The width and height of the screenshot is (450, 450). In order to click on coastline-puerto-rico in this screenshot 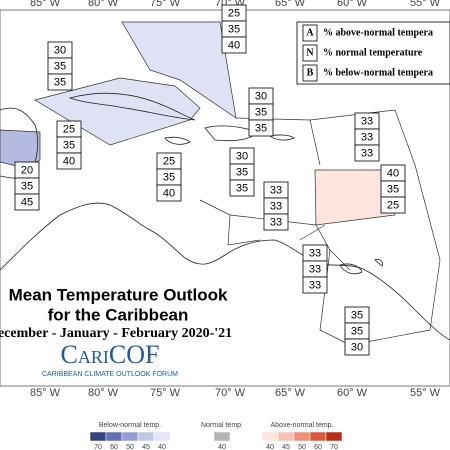, I will do `click(282, 137)`.